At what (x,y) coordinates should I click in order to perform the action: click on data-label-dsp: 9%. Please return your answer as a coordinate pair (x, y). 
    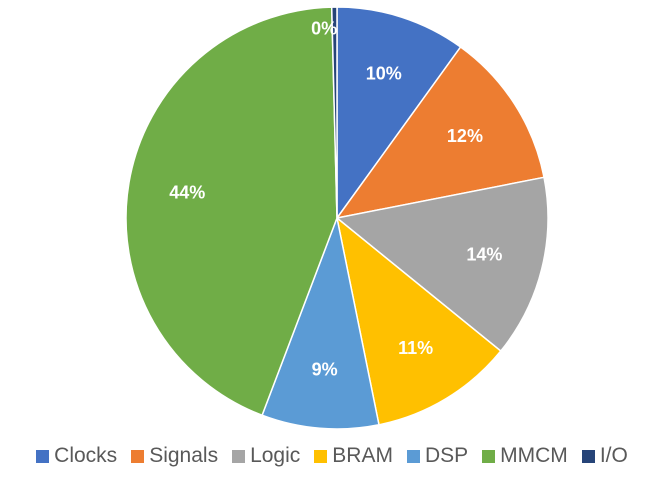
    Looking at the image, I should click on (325, 369).